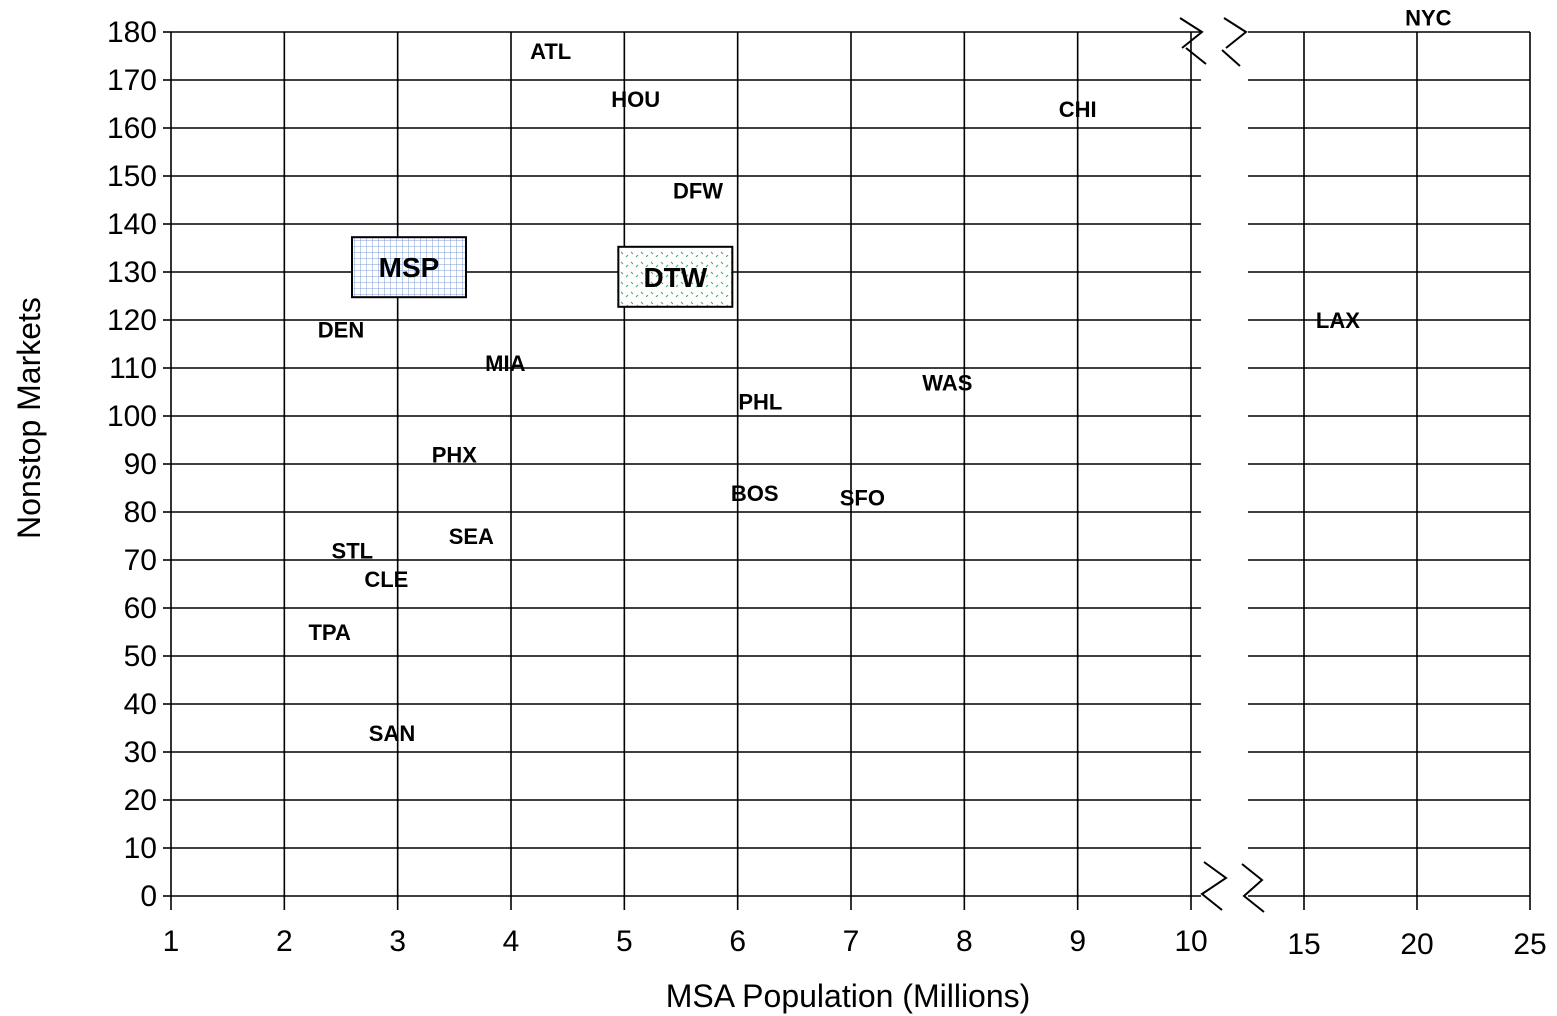 The width and height of the screenshot is (1557, 1016). What do you see at coordinates (1253, 888) in the screenshot?
I see `break-mark-bottom-right` at bounding box center [1253, 888].